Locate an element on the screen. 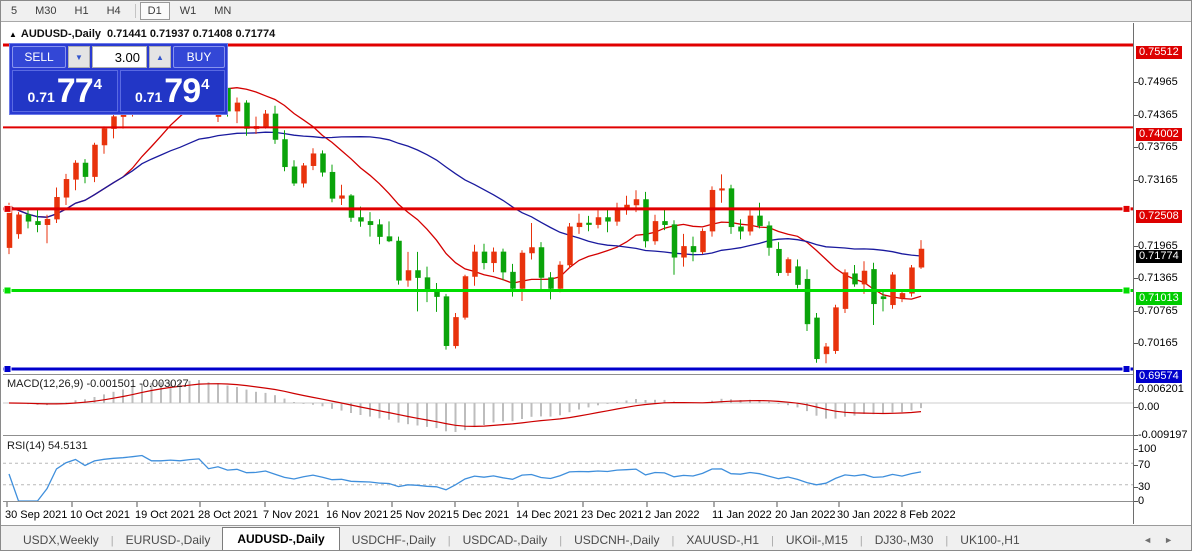  rsi-name: RSI(14) is located at coordinates (26, 446).